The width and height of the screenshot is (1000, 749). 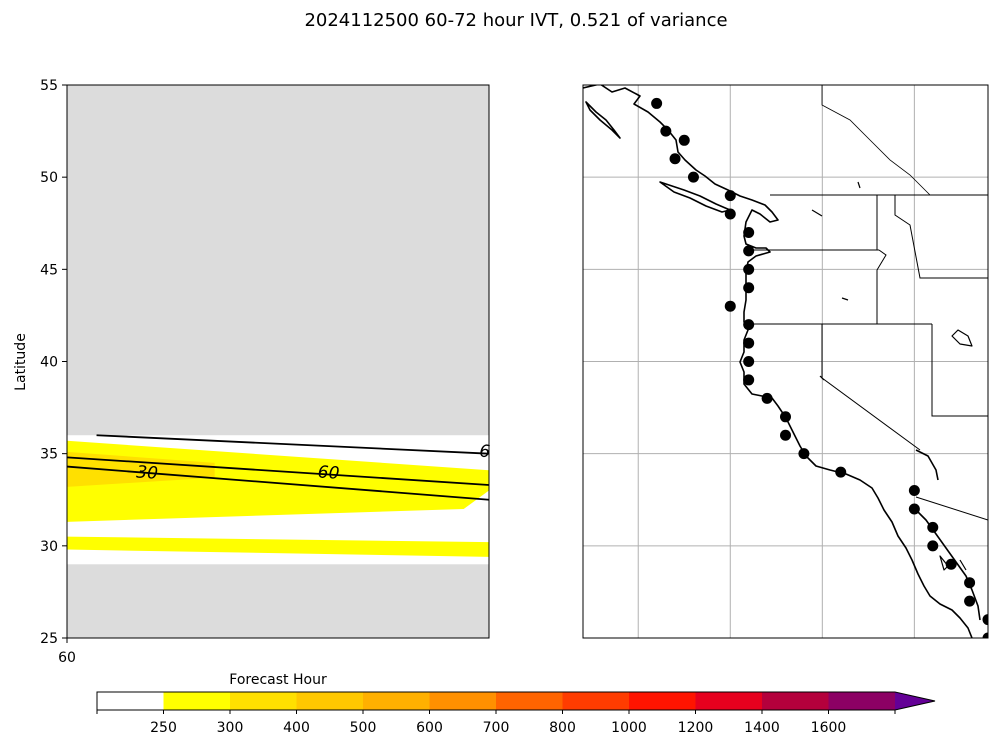 I want to click on colorbar-tick-label: 300, so click(x=230, y=728).